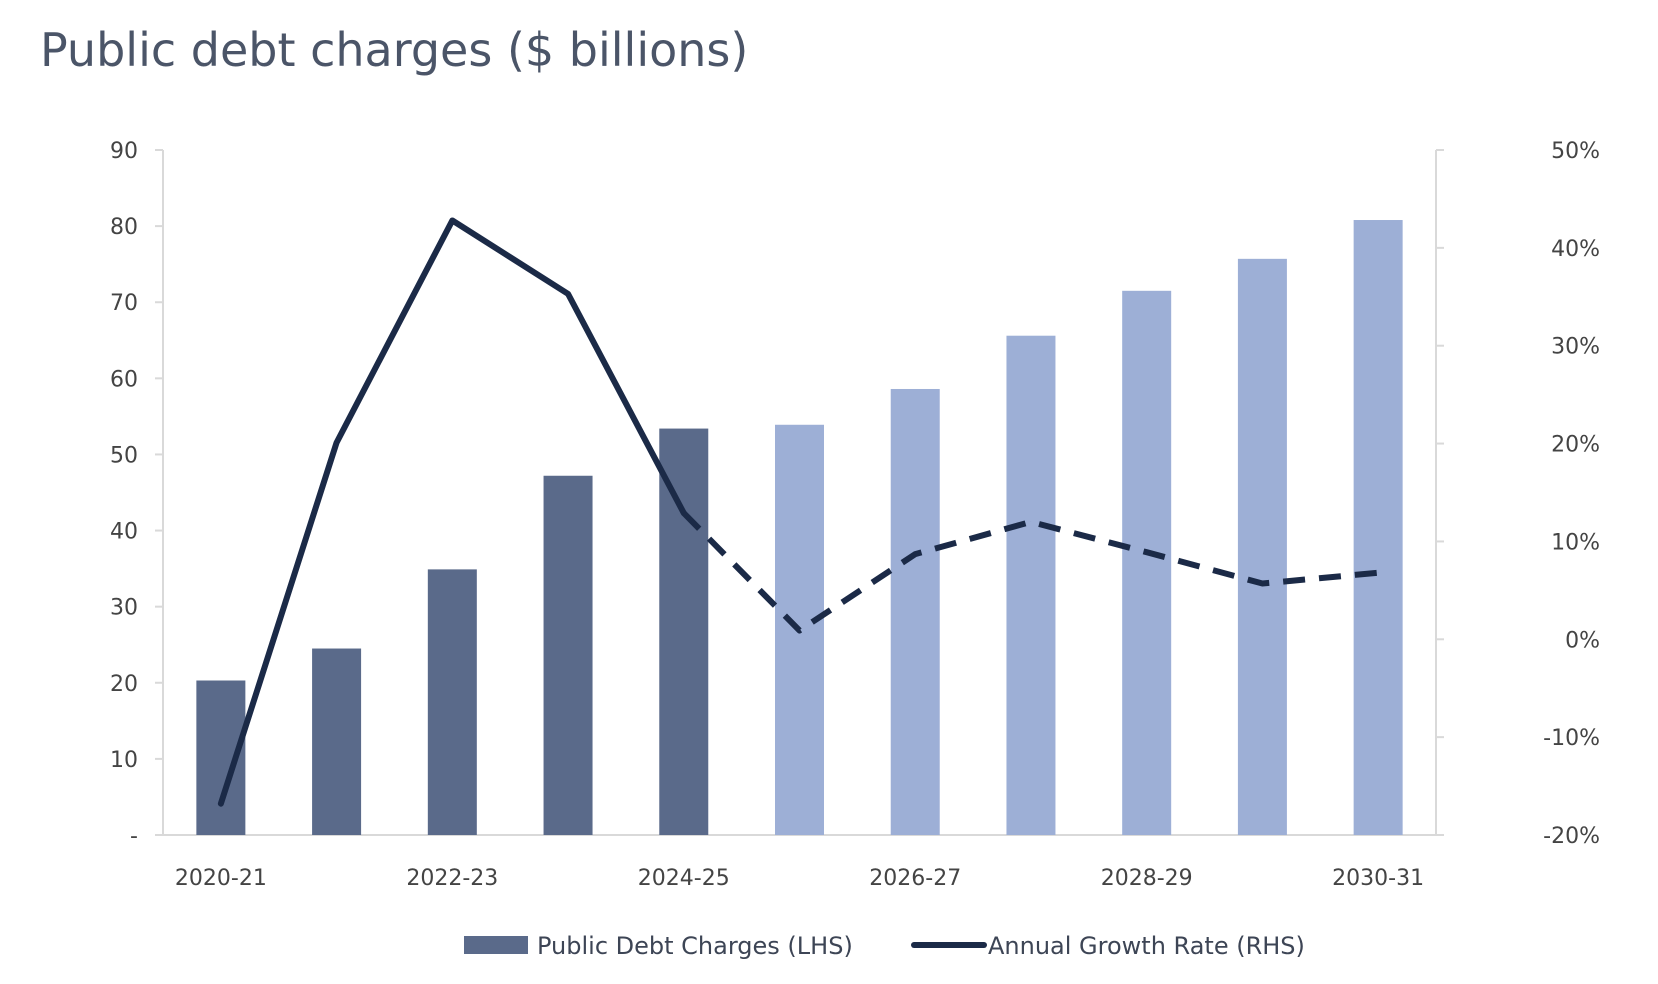 The height and width of the screenshot is (984, 1658). Describe the element at coordinates (1147, 878) in the screenshot. I see `x-tick-label: 2028-29` at that location.